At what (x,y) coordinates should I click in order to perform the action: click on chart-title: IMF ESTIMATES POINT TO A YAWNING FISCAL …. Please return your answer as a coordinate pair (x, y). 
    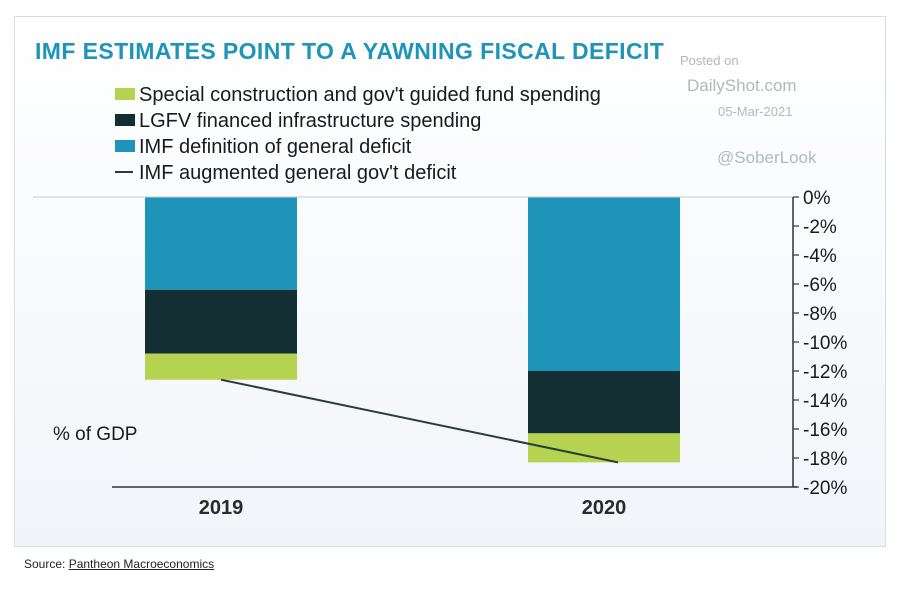
    Looking at the image, I should click on (349, 51).